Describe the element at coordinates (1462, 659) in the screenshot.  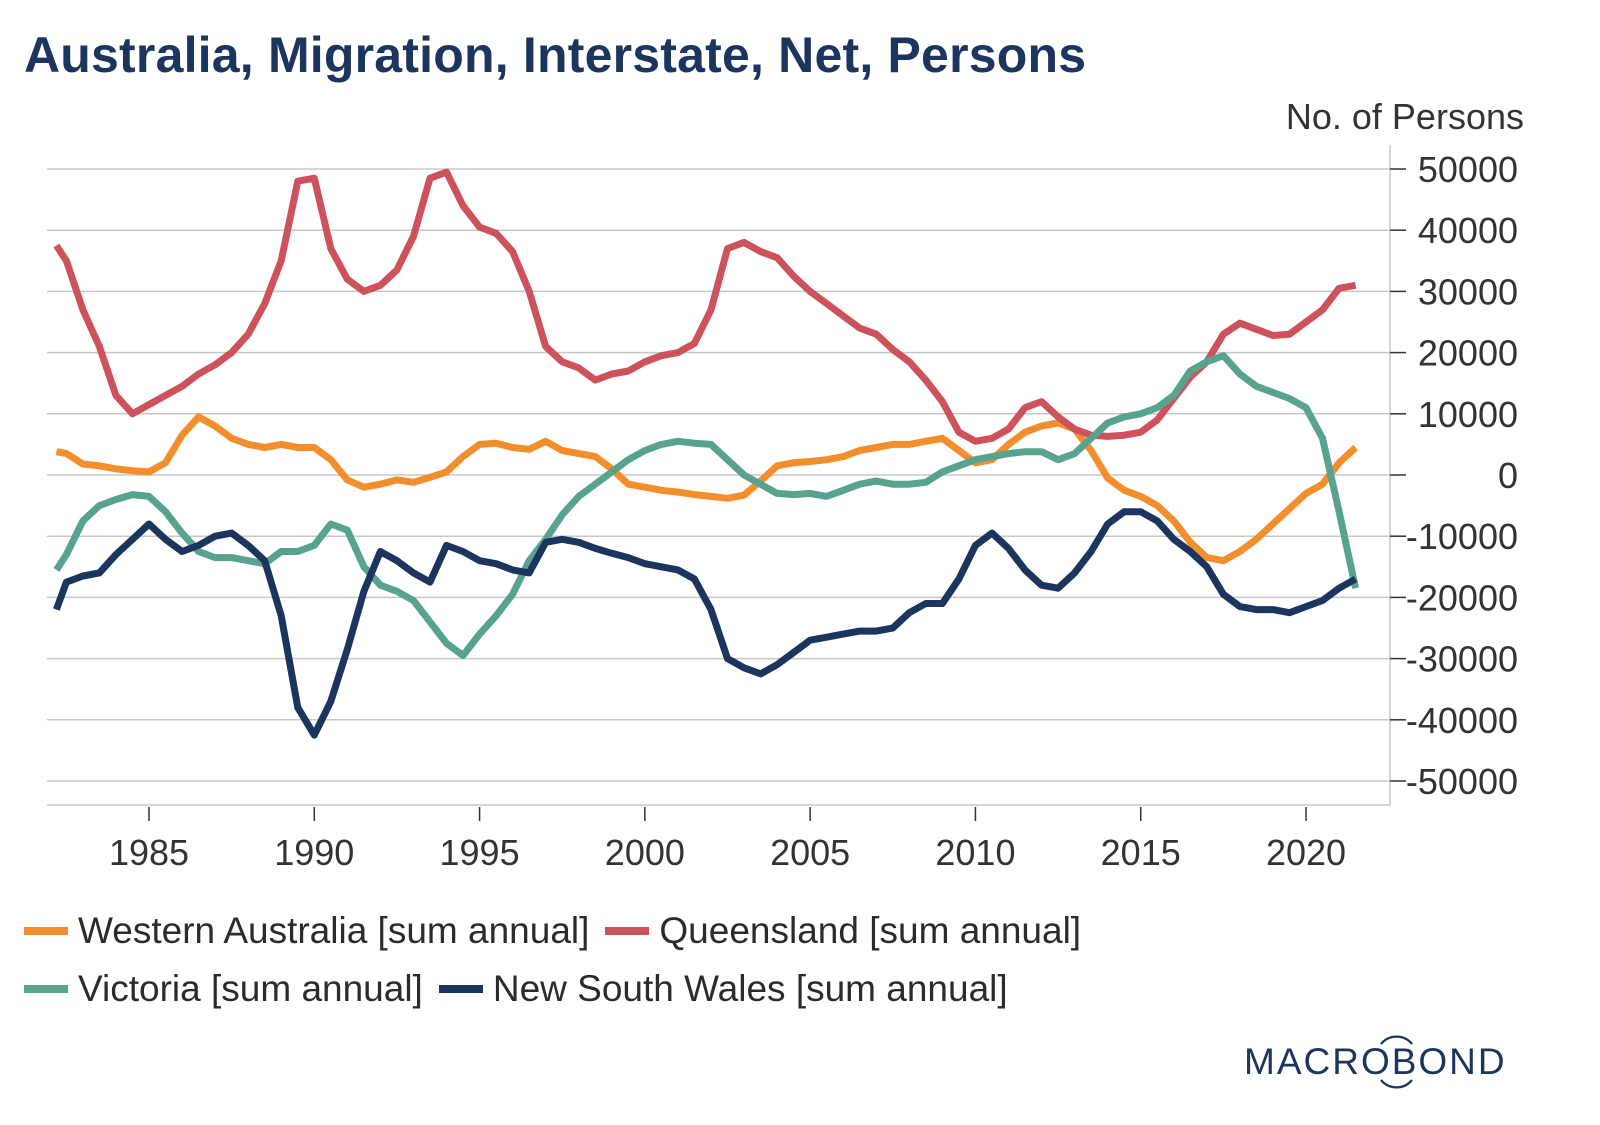
I see `y-tick-label: -30000` at that location.